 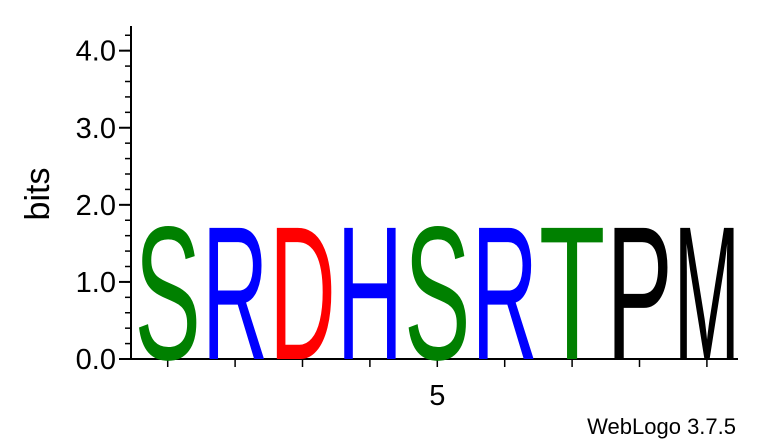 I want to click on y-tick-label: 0.0, so click(x=96, y=360).